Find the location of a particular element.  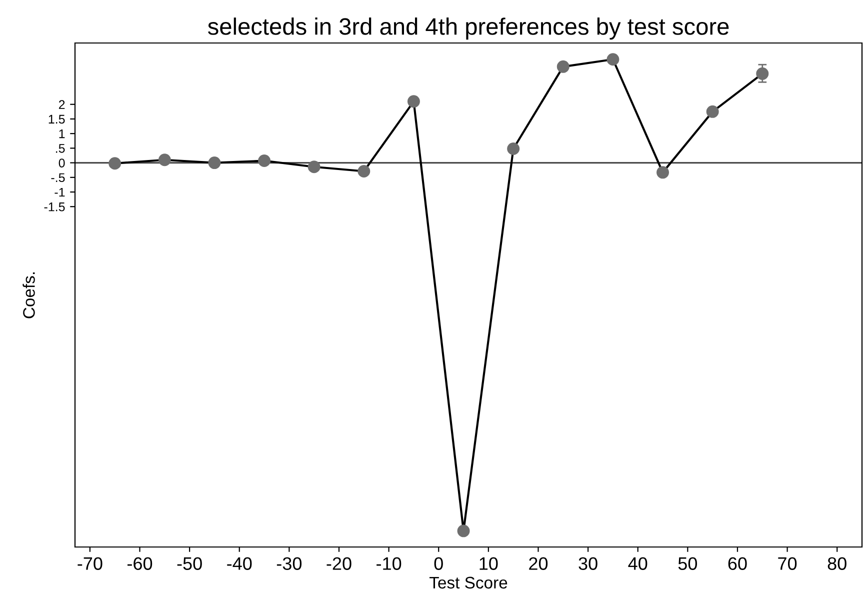

chart-title: selecteds in 3rd and 4th preferences by test score is located at coordinates (468, 29).